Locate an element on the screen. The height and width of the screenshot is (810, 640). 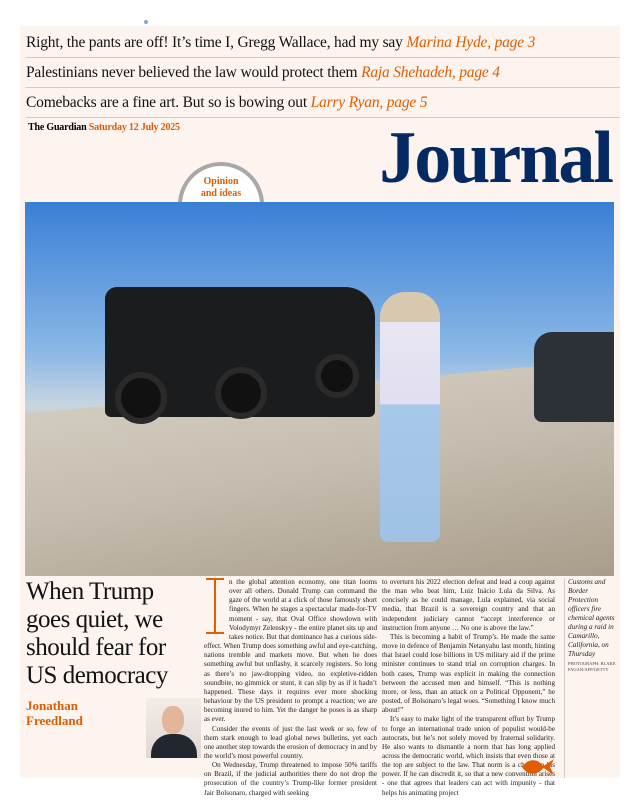
author-photo is located at coordinates (173, 728).